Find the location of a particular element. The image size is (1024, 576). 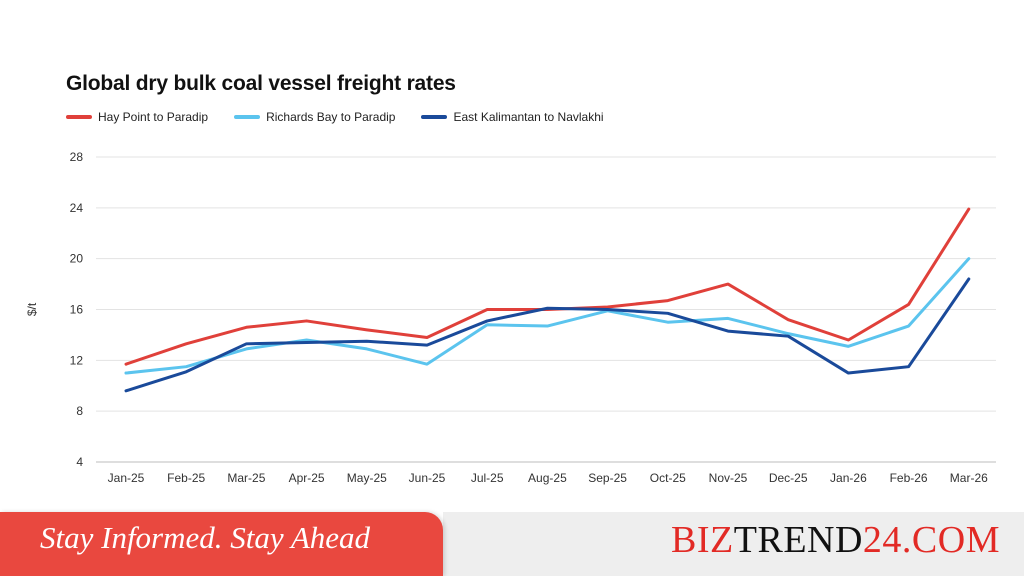

legend-label-hay-point: Hay Point to Paradip is located at coordinates (153, 117).